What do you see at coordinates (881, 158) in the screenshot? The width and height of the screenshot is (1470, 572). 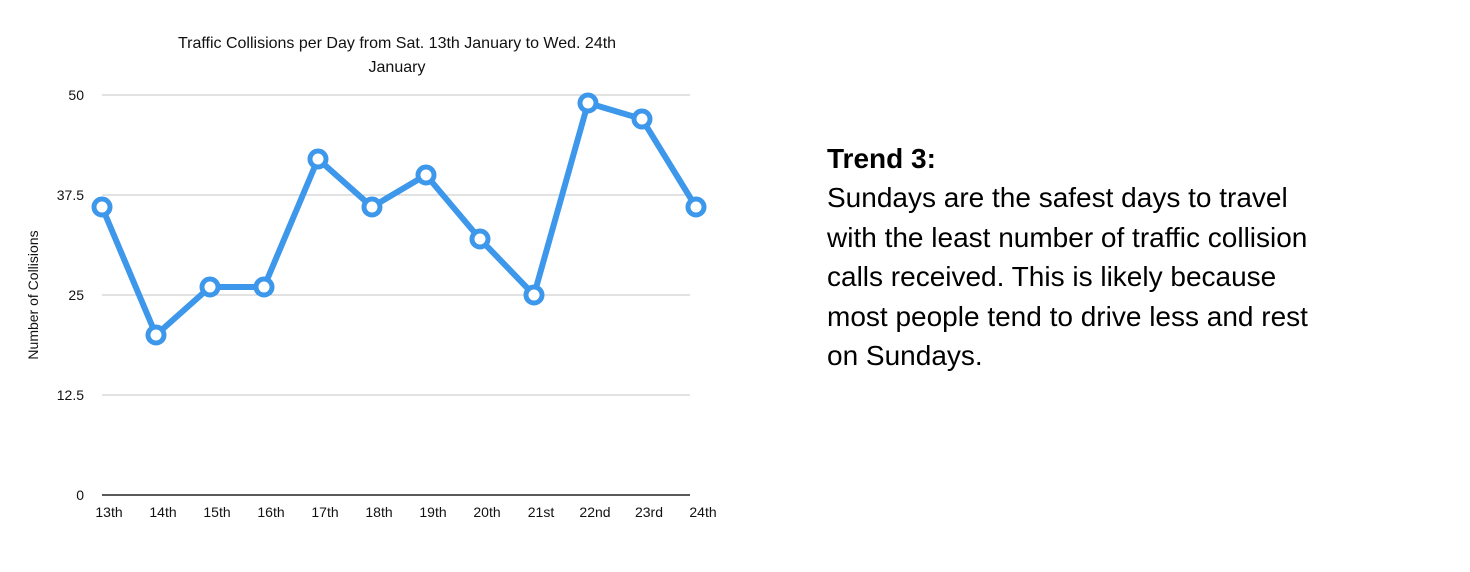 I see `trend-heading: Trend 3:` at bounding box center [881, 158].